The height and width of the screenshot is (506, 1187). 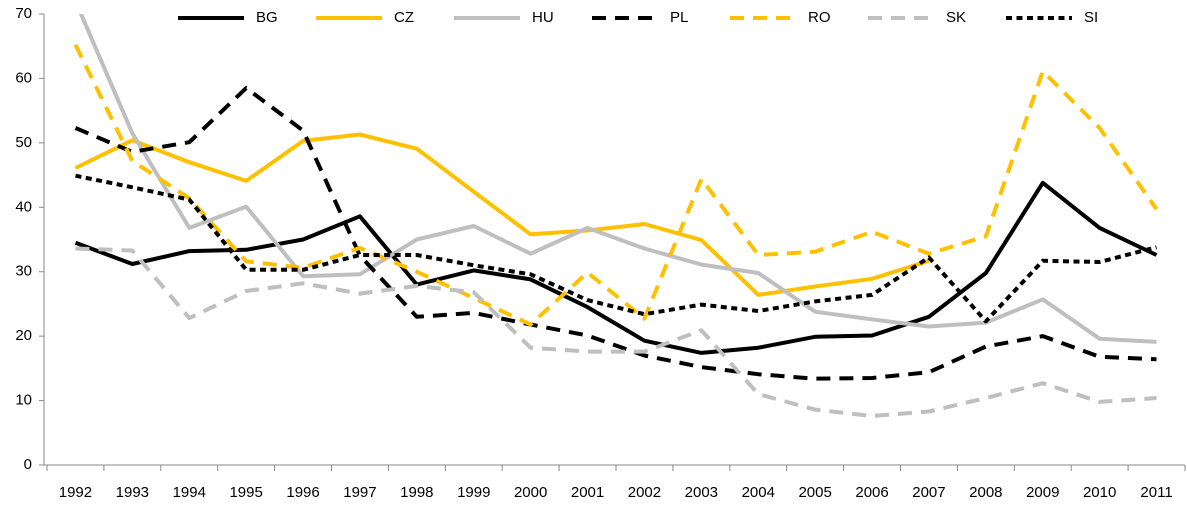 What do you see at coordinates (23, 13) in the screenshot?
I see `y-tick-label: 70` at bounding box center [23, 13].